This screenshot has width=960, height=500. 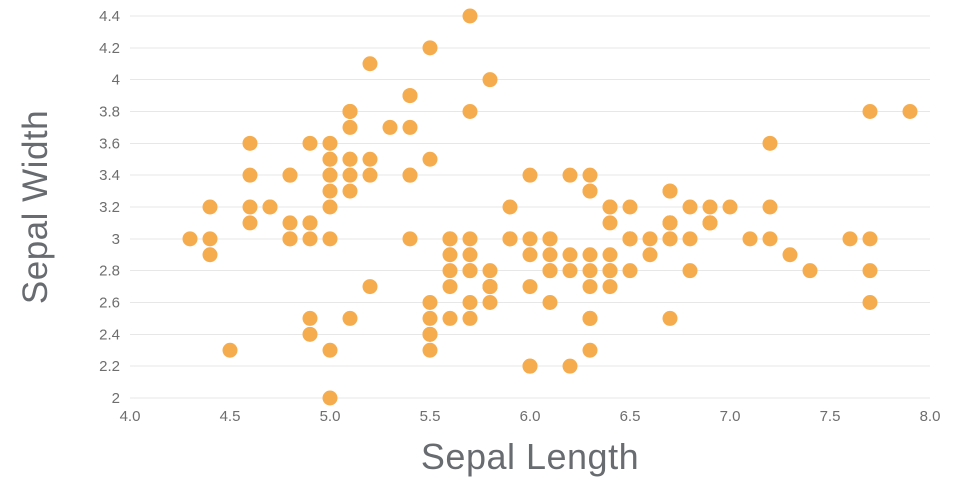 I want to click on x-tick-label: 8.0, so click(x=930, y=416).